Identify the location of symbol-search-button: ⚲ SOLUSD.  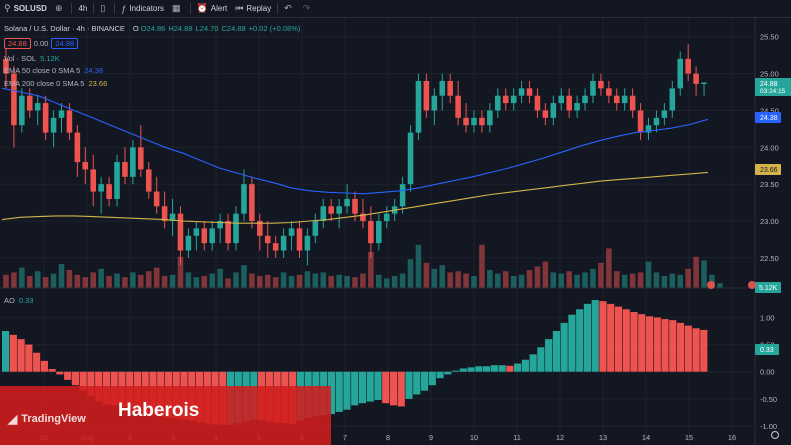
(25, 8).